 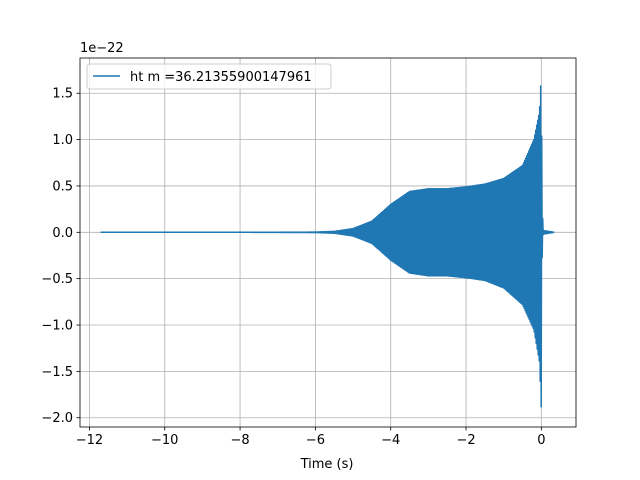 I want to click on legend: ht m =36.21355900147961, so click(x=209, y=76).